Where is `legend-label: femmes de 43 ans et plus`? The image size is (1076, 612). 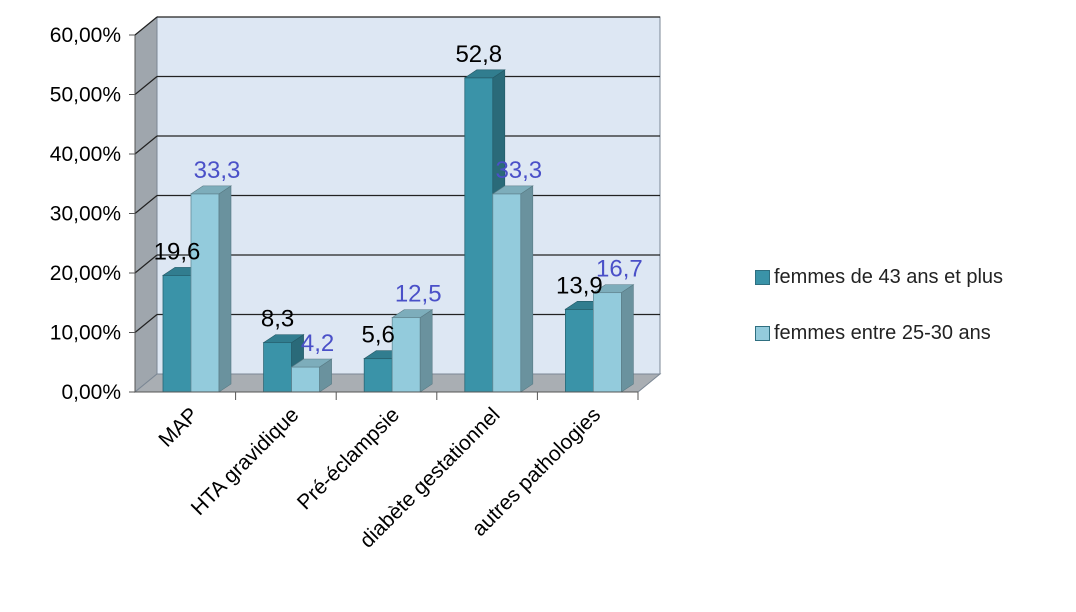
legend-label: femmes de 43 ans et plus is located at coordinates (889, 276).